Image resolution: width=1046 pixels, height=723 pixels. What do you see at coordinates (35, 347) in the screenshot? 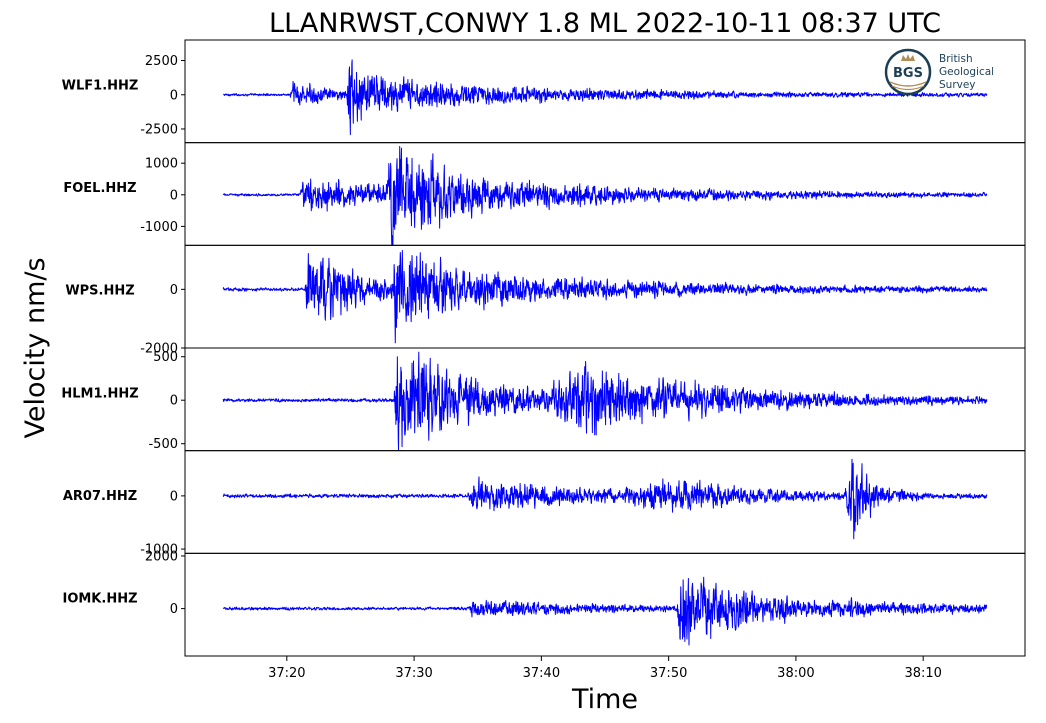
I see `y-axis-label: Velocity nm/s` at bounding box center [35, 347].